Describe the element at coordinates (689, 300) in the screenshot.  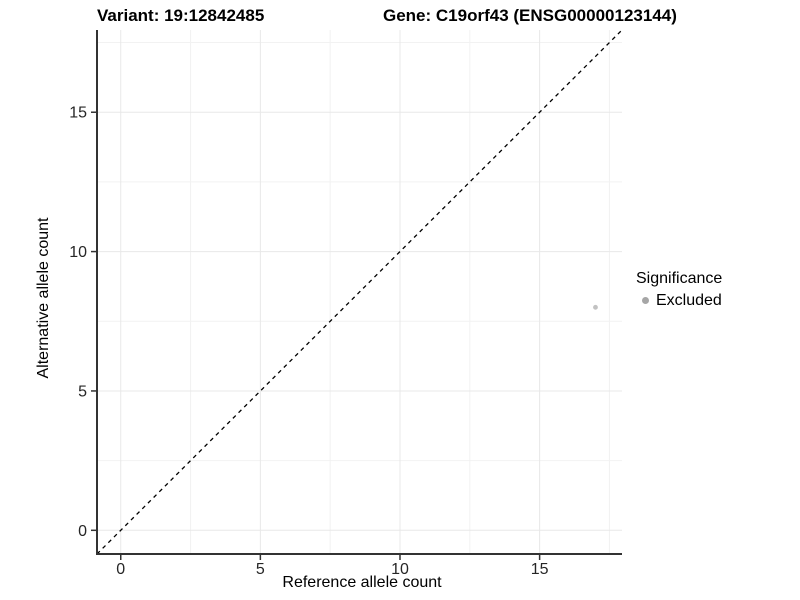
I see `legend-entry-label: Excluded` at that location.